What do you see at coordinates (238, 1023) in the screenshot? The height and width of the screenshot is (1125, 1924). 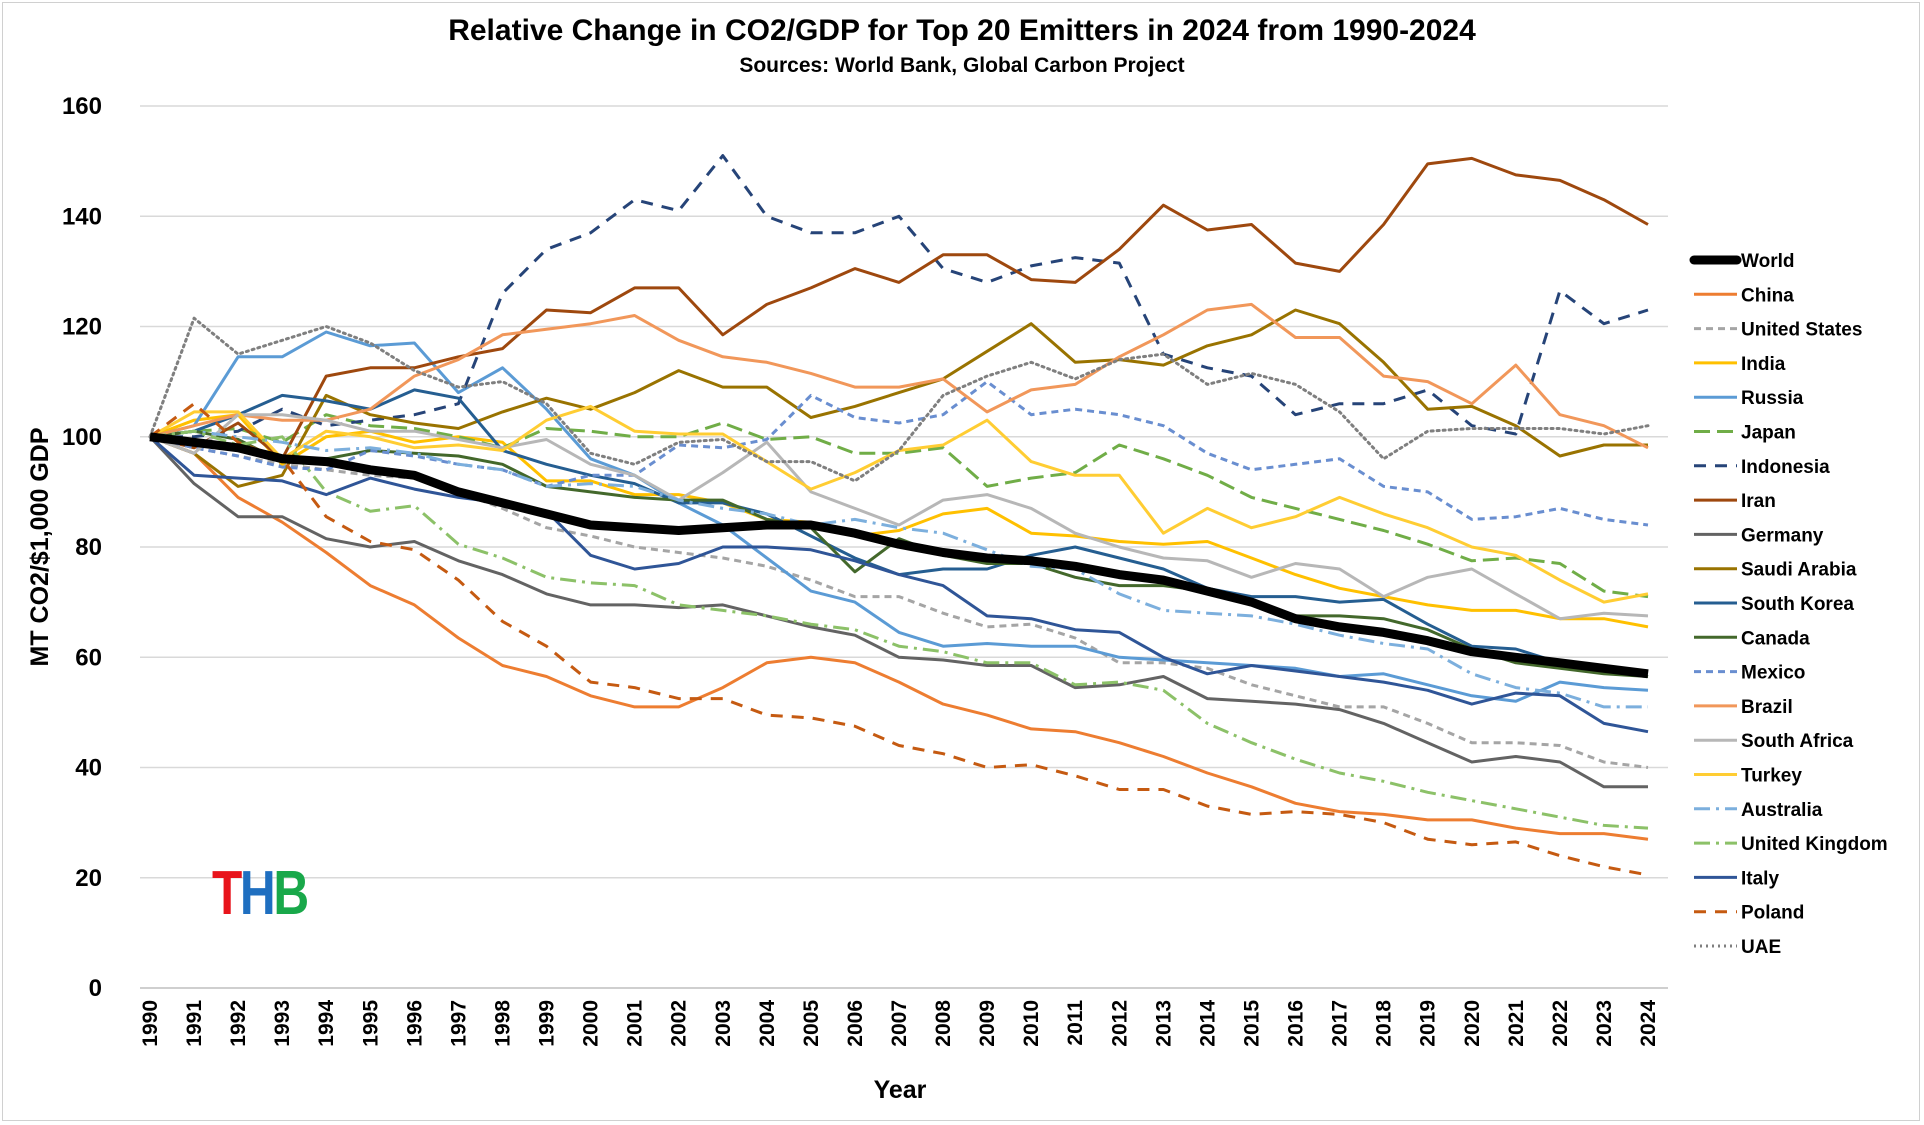 I see `x-tick-label: 1992` at bounding box center [238, 1023].